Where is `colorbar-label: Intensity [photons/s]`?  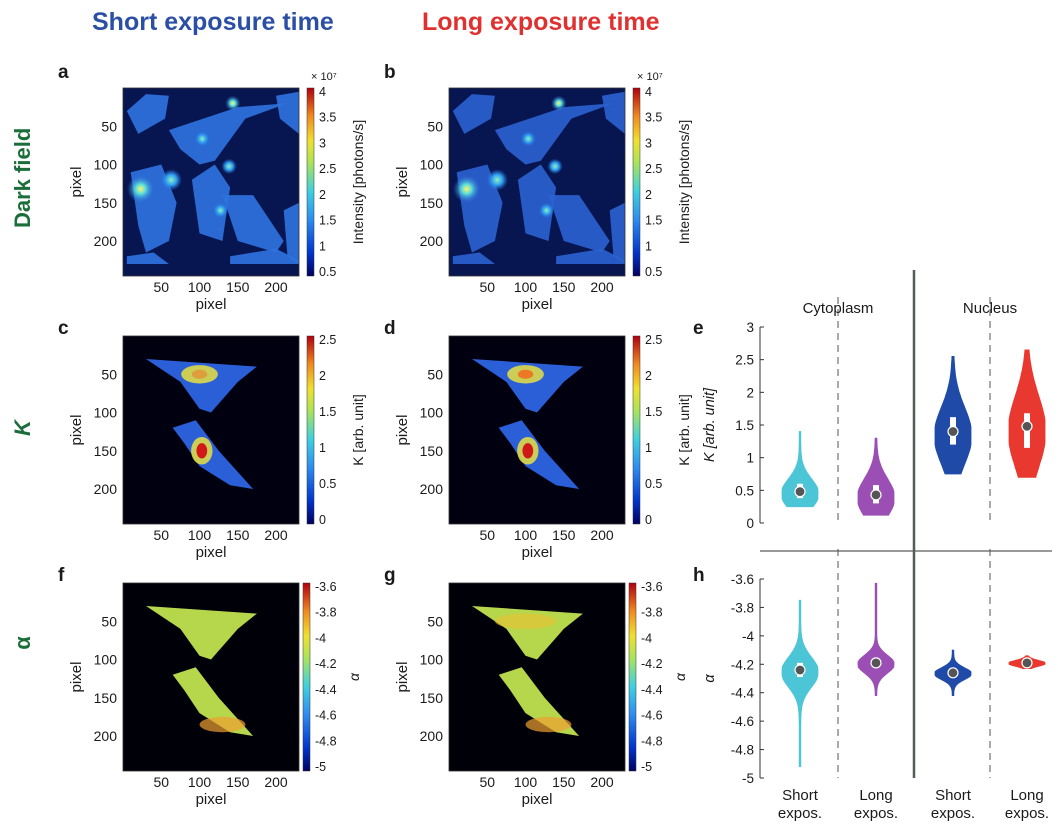 colorbar-label: Intensity [photons/s] is located at coordinates (358, 182).